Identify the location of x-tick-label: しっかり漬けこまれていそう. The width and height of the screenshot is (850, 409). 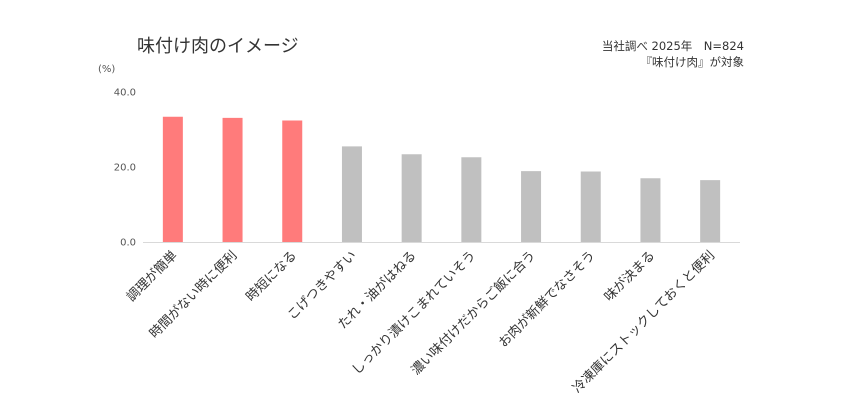
(414, 313).